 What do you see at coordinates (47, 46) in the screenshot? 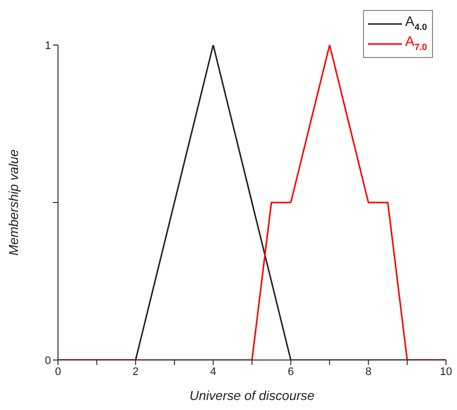
I see `y-tick-label: 1` at bounding box center [47, 46].